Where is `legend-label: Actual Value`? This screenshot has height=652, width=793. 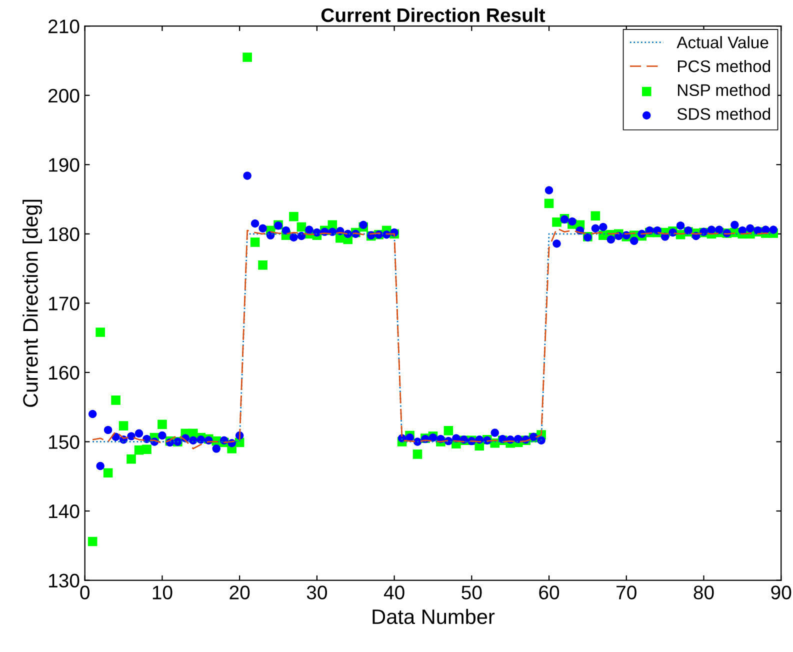 legend-label: Actual Value is located at coordinates (722, 42).